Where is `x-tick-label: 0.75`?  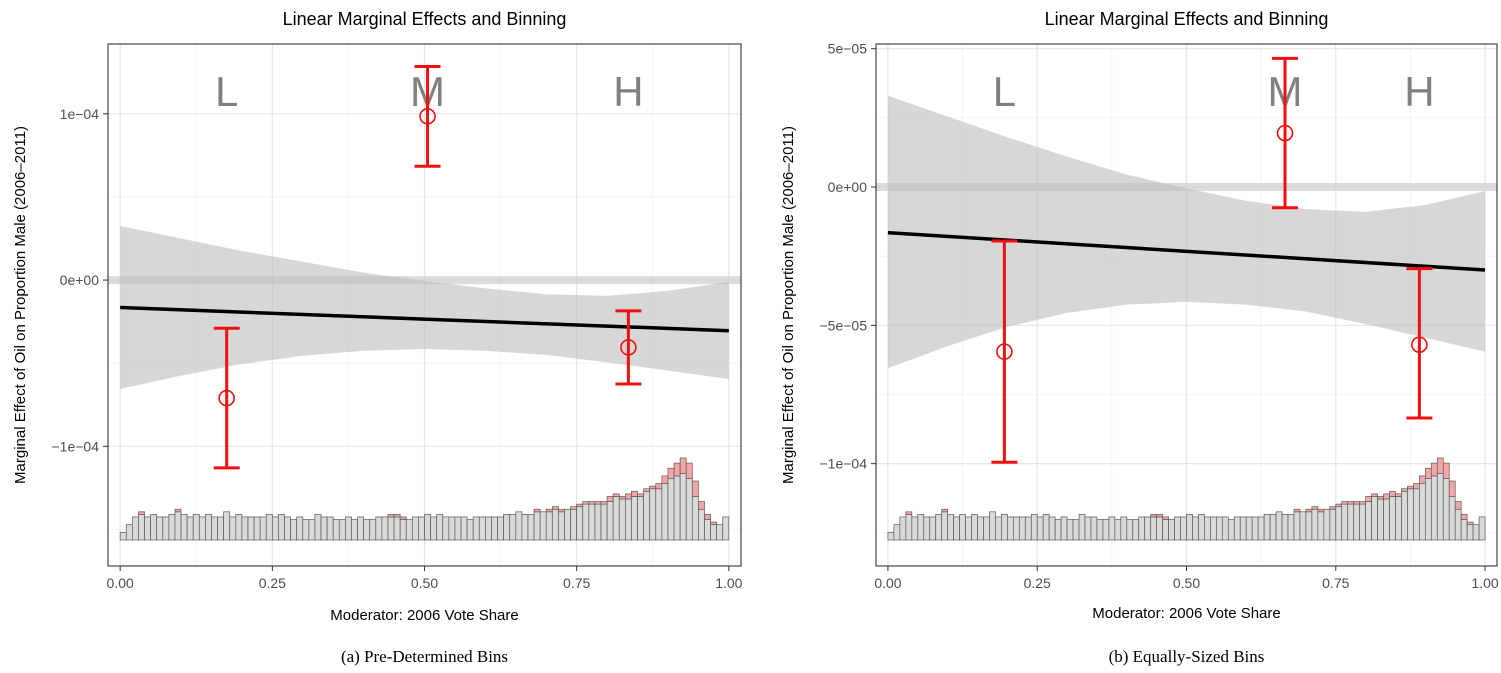
x-tick-label: 0.75 is located at coordinates (576, 583).